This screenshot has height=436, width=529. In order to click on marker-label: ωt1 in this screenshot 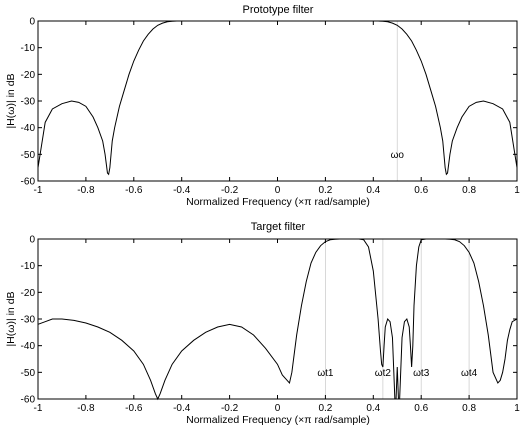, I will do `click(325, 373)`.